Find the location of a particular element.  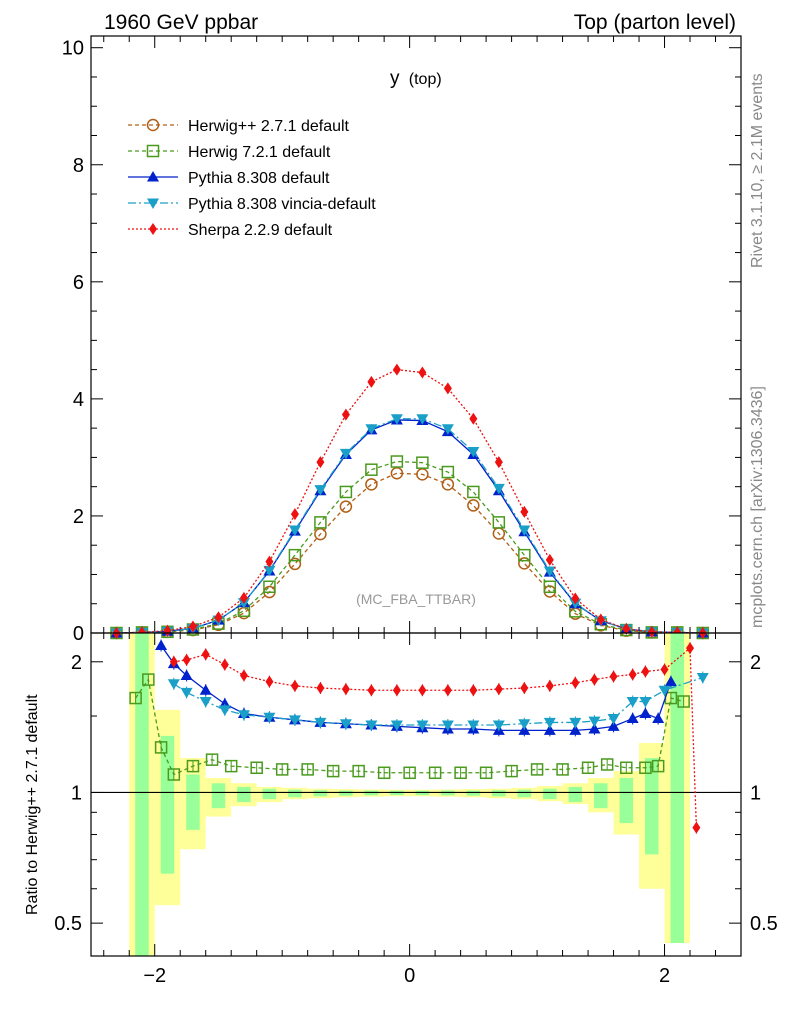

rivet-version-label: Rivet 3.1.10, ≥ 2.1M events is located at coordinates (757, 170).